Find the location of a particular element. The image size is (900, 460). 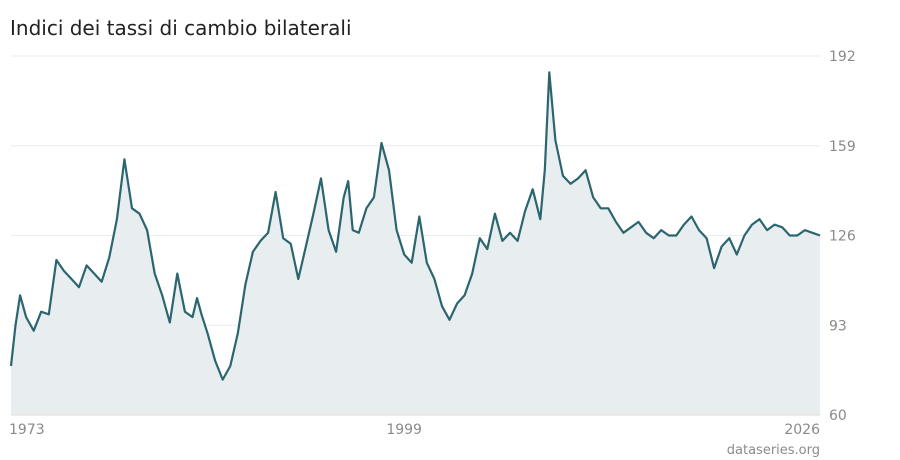

y-tick-label: 126 is located at coordinates (842, 237).